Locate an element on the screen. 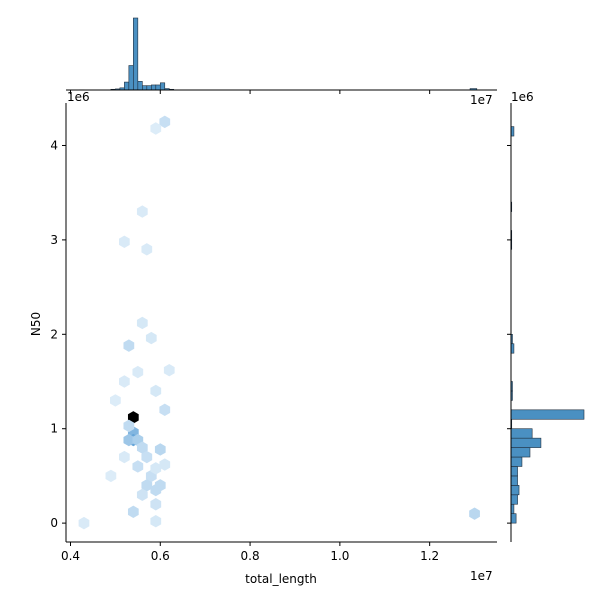 The height and width of the screenshot is (600, 600). x-tick-label-3: 1.0 is located at coordinates (339, 556).